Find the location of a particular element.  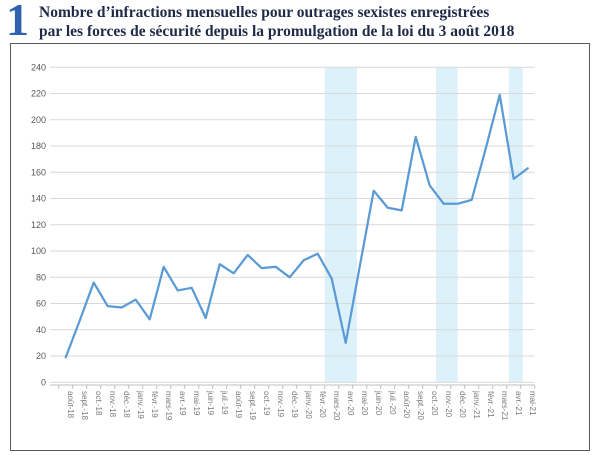

x-axis-tick-label: oct.-19 is located at coordinates (266, 403).